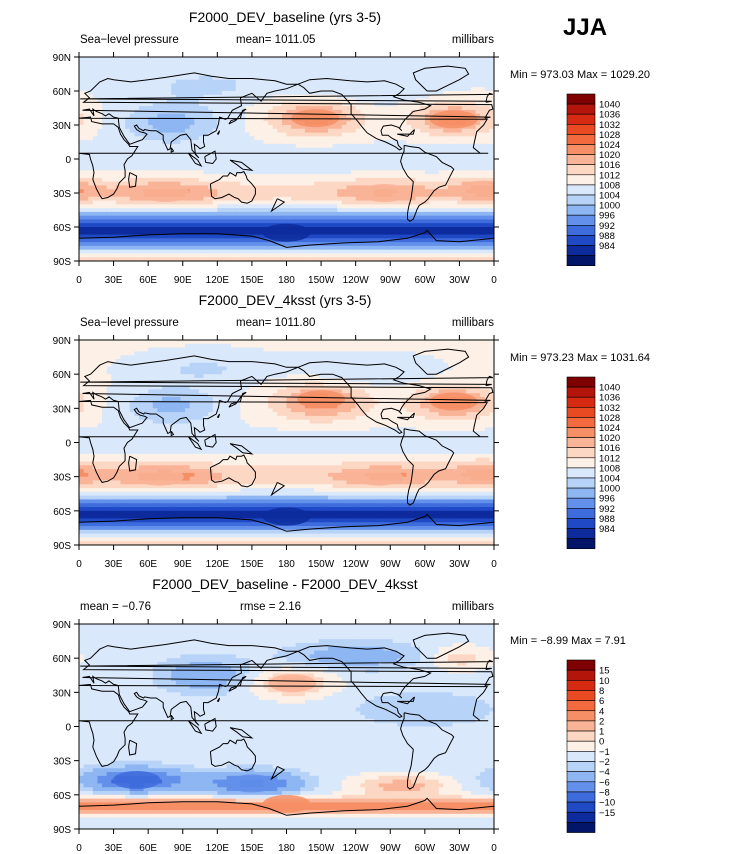  I want to click on colorbar-label: 6, so click(601, 701).